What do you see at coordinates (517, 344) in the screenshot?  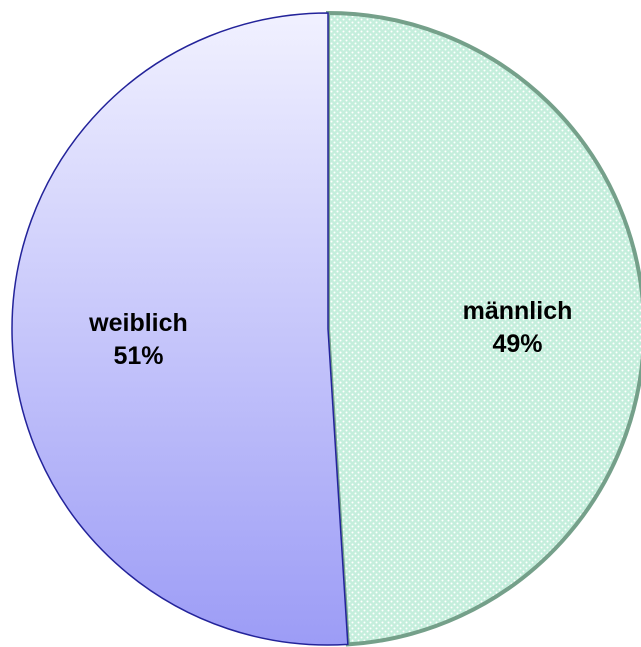 I see `value-label: 49%` at bounding box center [517, 344].